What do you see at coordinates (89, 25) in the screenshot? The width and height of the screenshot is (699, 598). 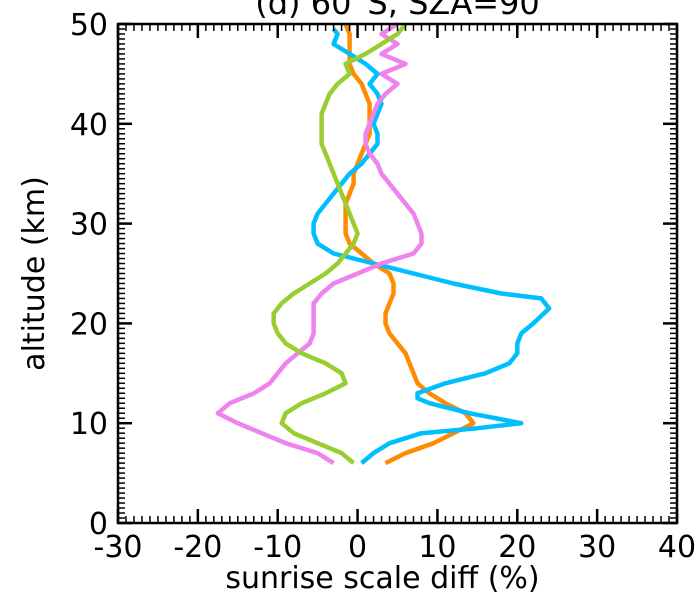 I see `y-tick-label: 50` at bounding box center [89, 25].